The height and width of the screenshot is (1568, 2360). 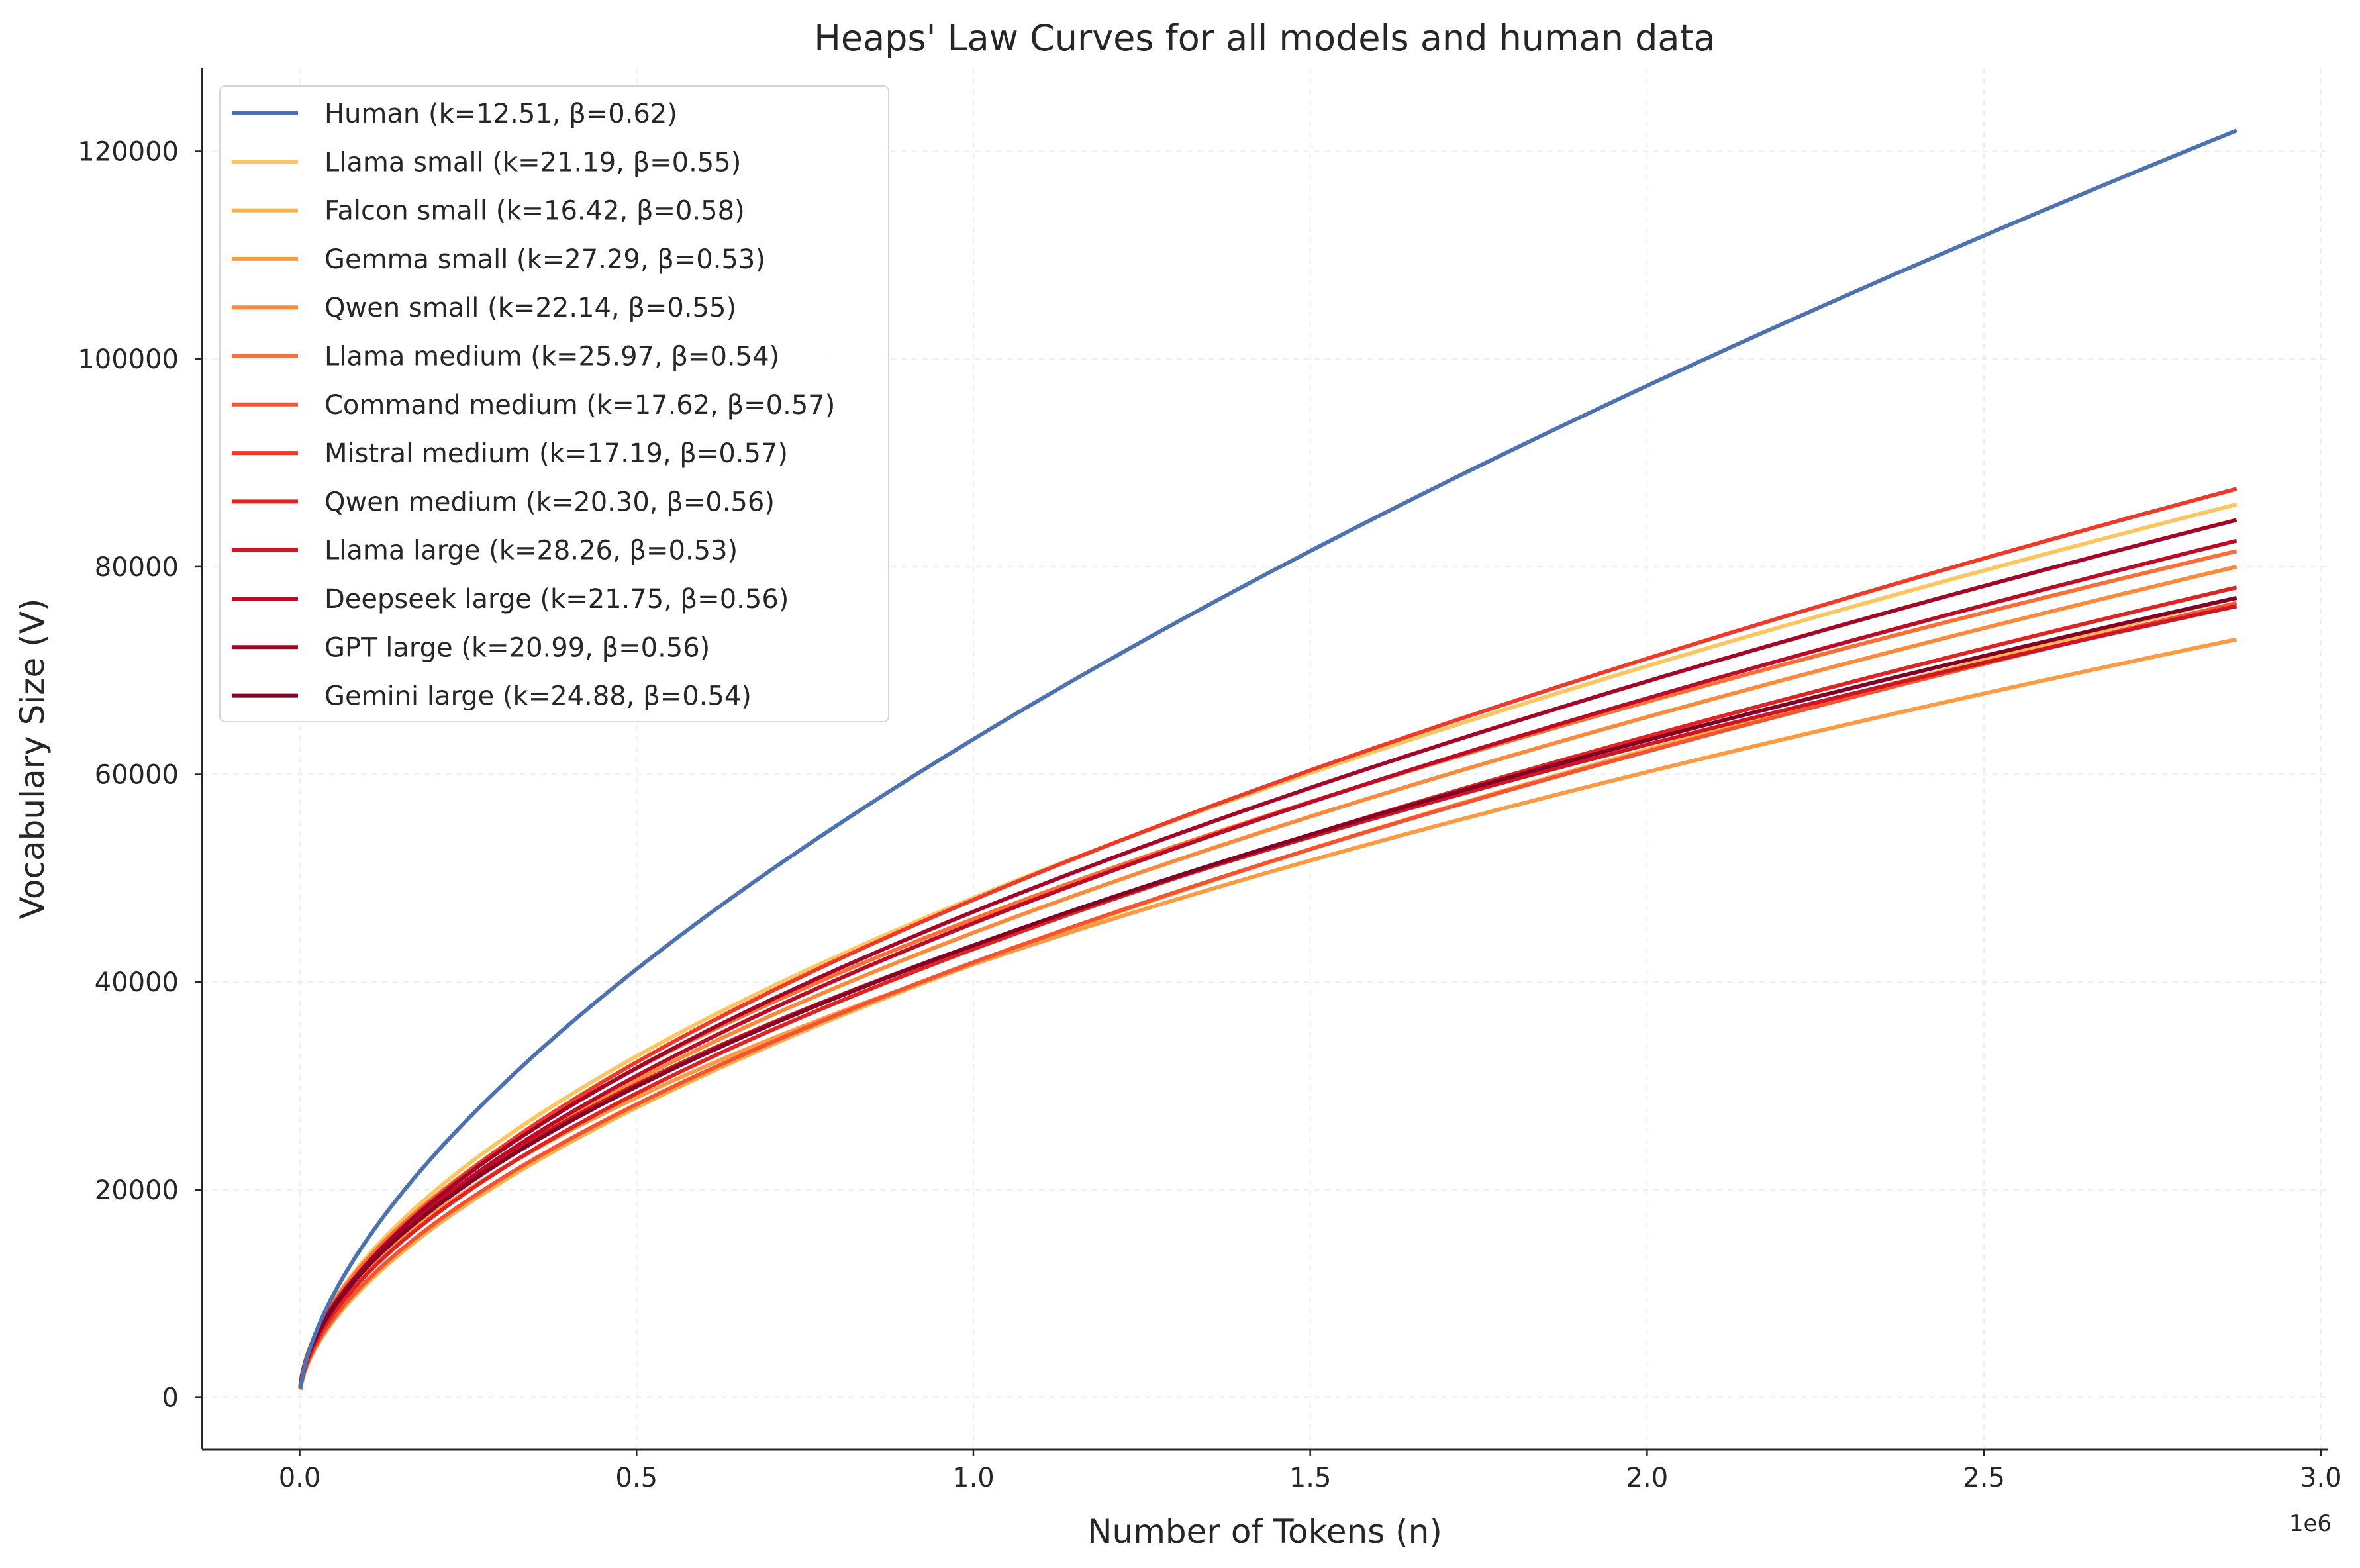 What do you see at coordinates (137, 1190) in the screenshot?
I see `y-tick-label: 20000` at bounding box center [137, 1190].